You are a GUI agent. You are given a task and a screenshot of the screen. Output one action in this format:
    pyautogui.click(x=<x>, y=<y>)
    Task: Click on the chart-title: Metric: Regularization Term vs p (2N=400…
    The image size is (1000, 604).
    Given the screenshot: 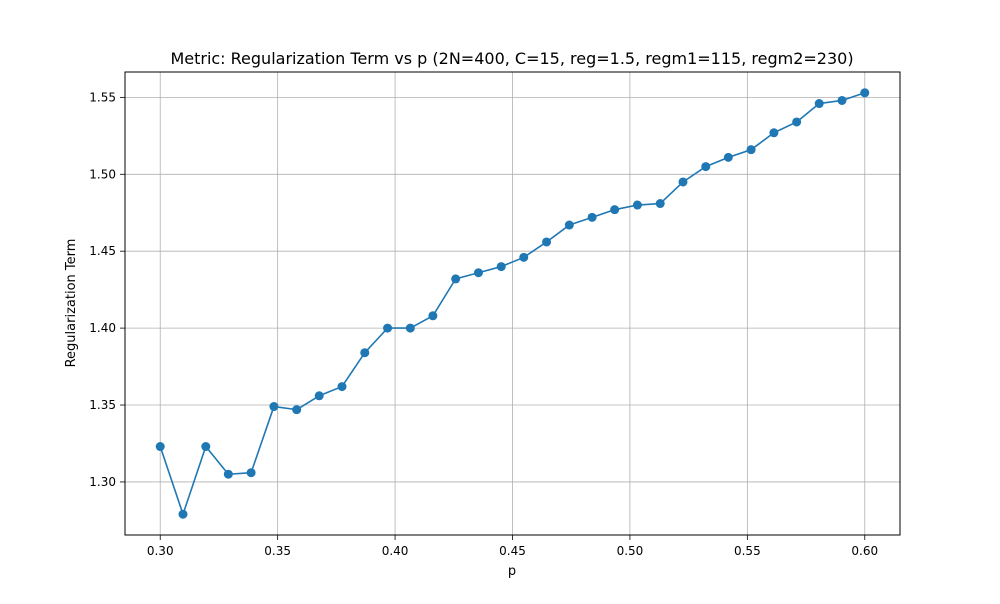 What is the action you would take?
    pyautogui.click(x=511, y=58)
    